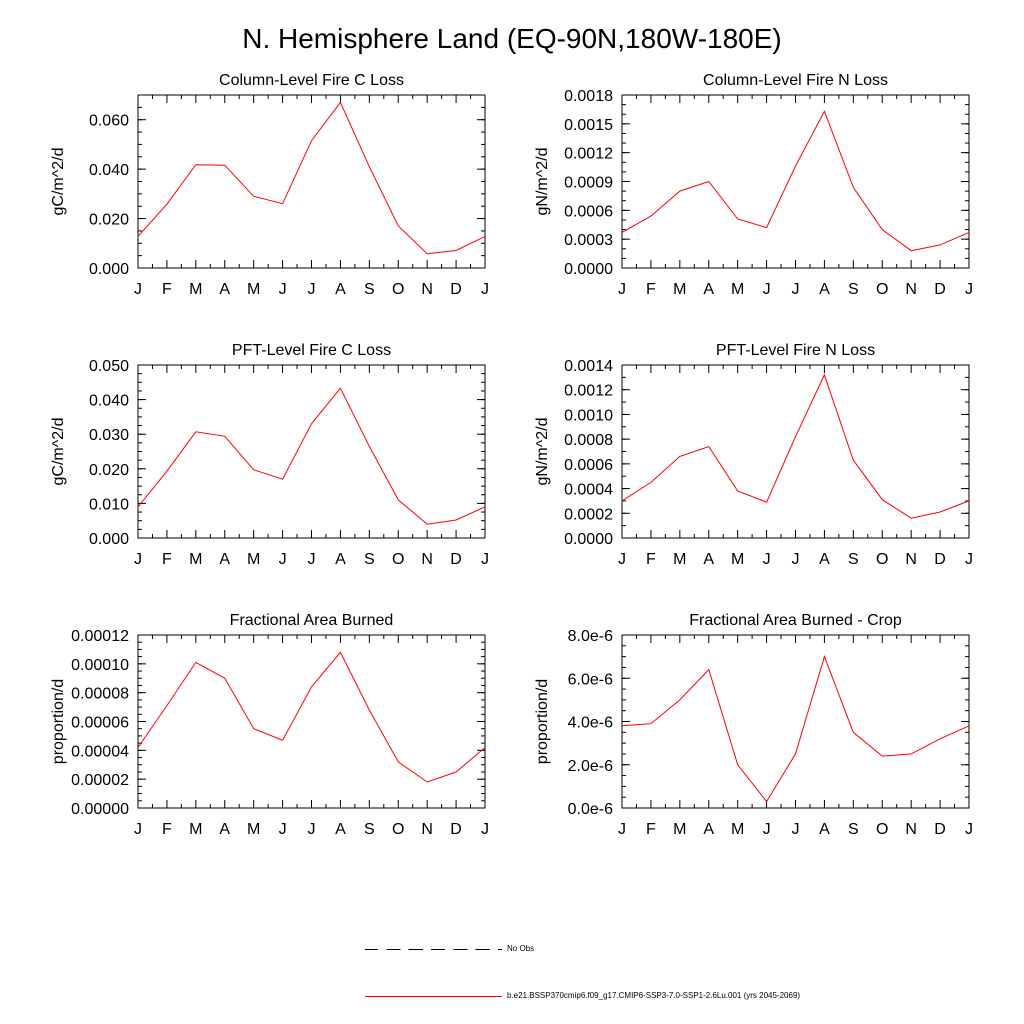 The image size is (1024, 1024). What do you see at coordinates (312, 620) in the screenshot?
I see `chart-title: Fractional Area Burned` at bounding box center [312, 620].